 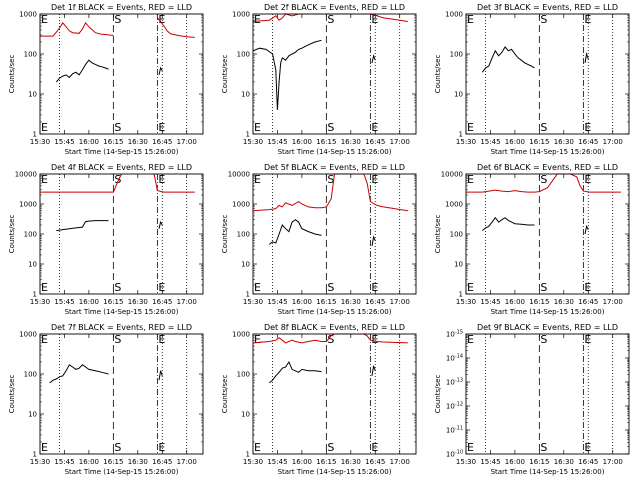 What do you see at coordinates (454, 430) in the screenshot?
I see `y-tick-label: 10-11` at bounding box center [454, 430].